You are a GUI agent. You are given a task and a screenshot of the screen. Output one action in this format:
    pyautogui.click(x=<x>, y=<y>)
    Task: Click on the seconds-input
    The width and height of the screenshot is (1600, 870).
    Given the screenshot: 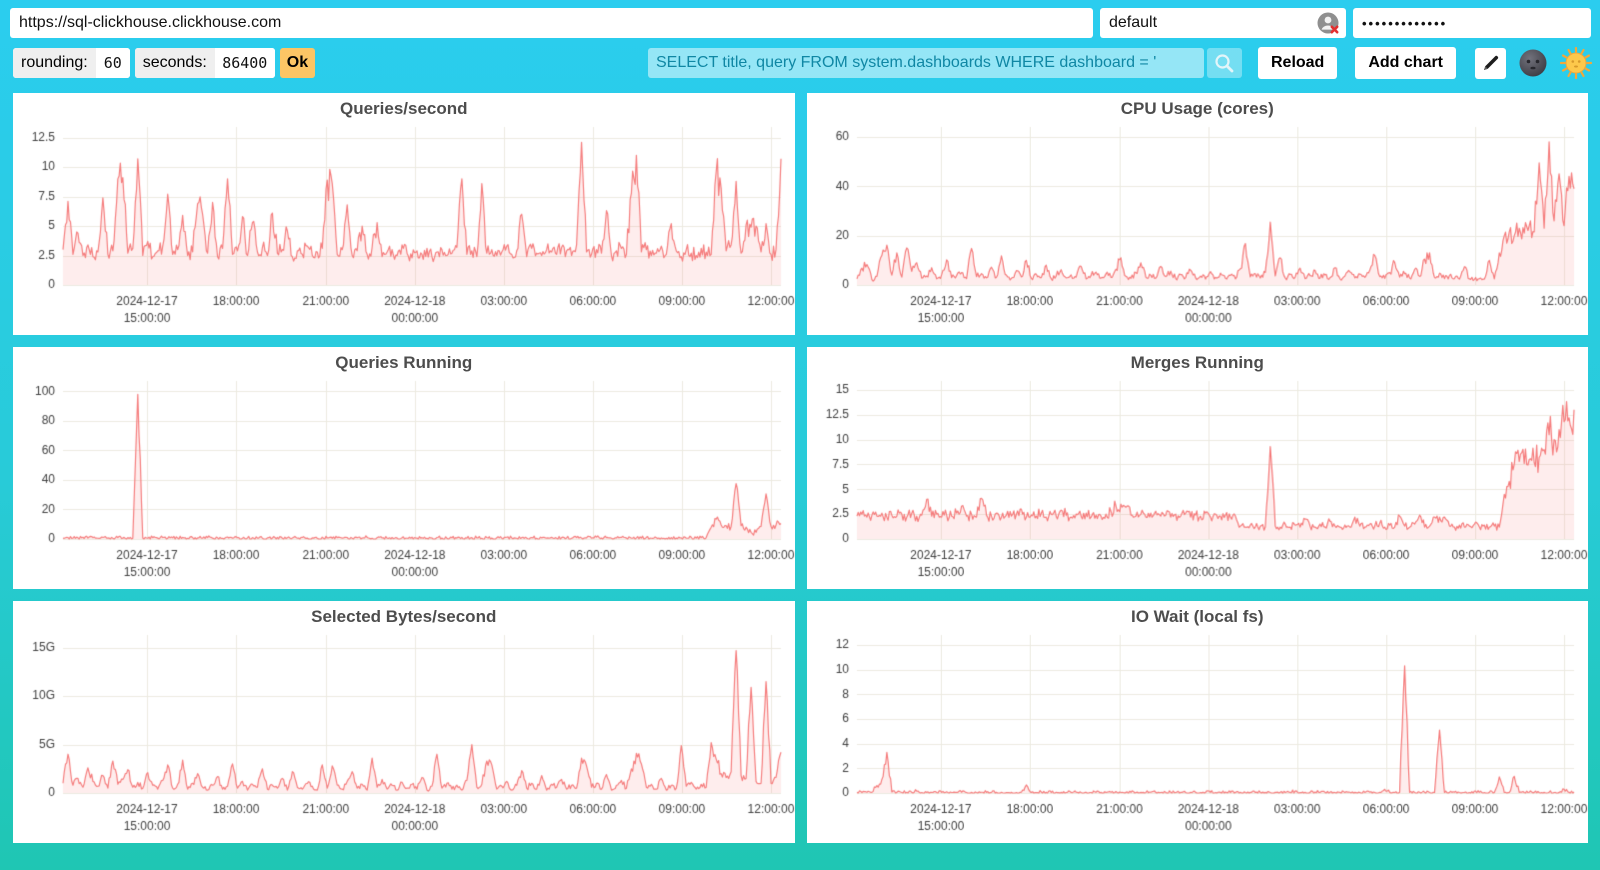 What is the action you would take?
    pyautogui.click(x=244, y=63)
    